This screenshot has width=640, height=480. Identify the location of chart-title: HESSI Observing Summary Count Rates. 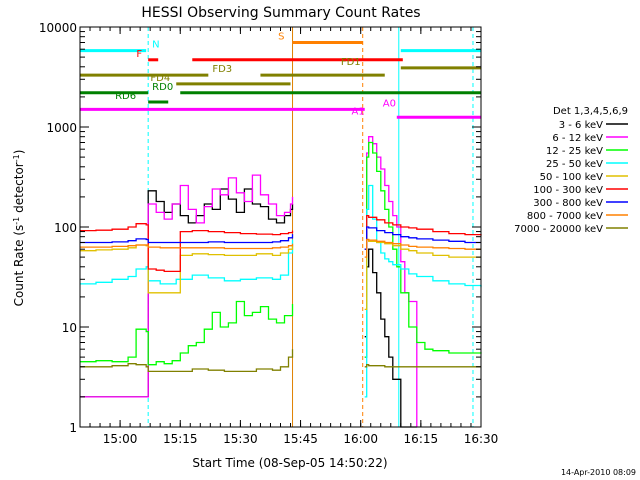
(280, 13).